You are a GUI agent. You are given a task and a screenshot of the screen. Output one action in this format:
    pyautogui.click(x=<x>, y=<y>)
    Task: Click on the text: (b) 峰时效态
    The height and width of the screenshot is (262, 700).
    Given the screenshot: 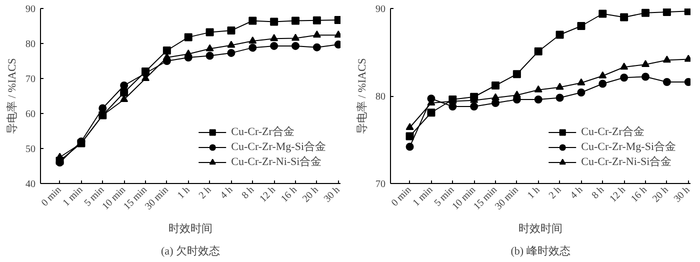 What is the action you would take?
    pyautogui.click(x=540, y=251)
    